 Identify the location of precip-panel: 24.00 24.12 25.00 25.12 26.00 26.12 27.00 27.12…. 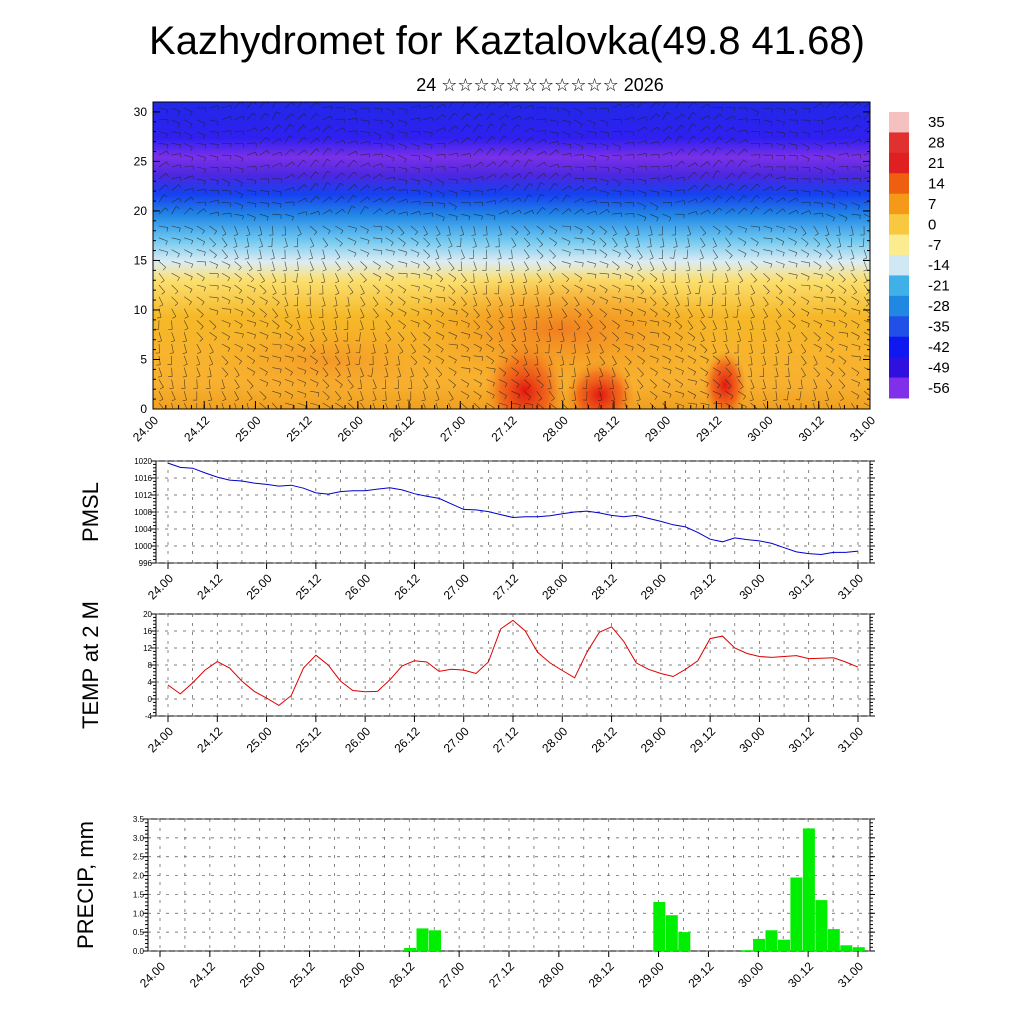
(474, 902).